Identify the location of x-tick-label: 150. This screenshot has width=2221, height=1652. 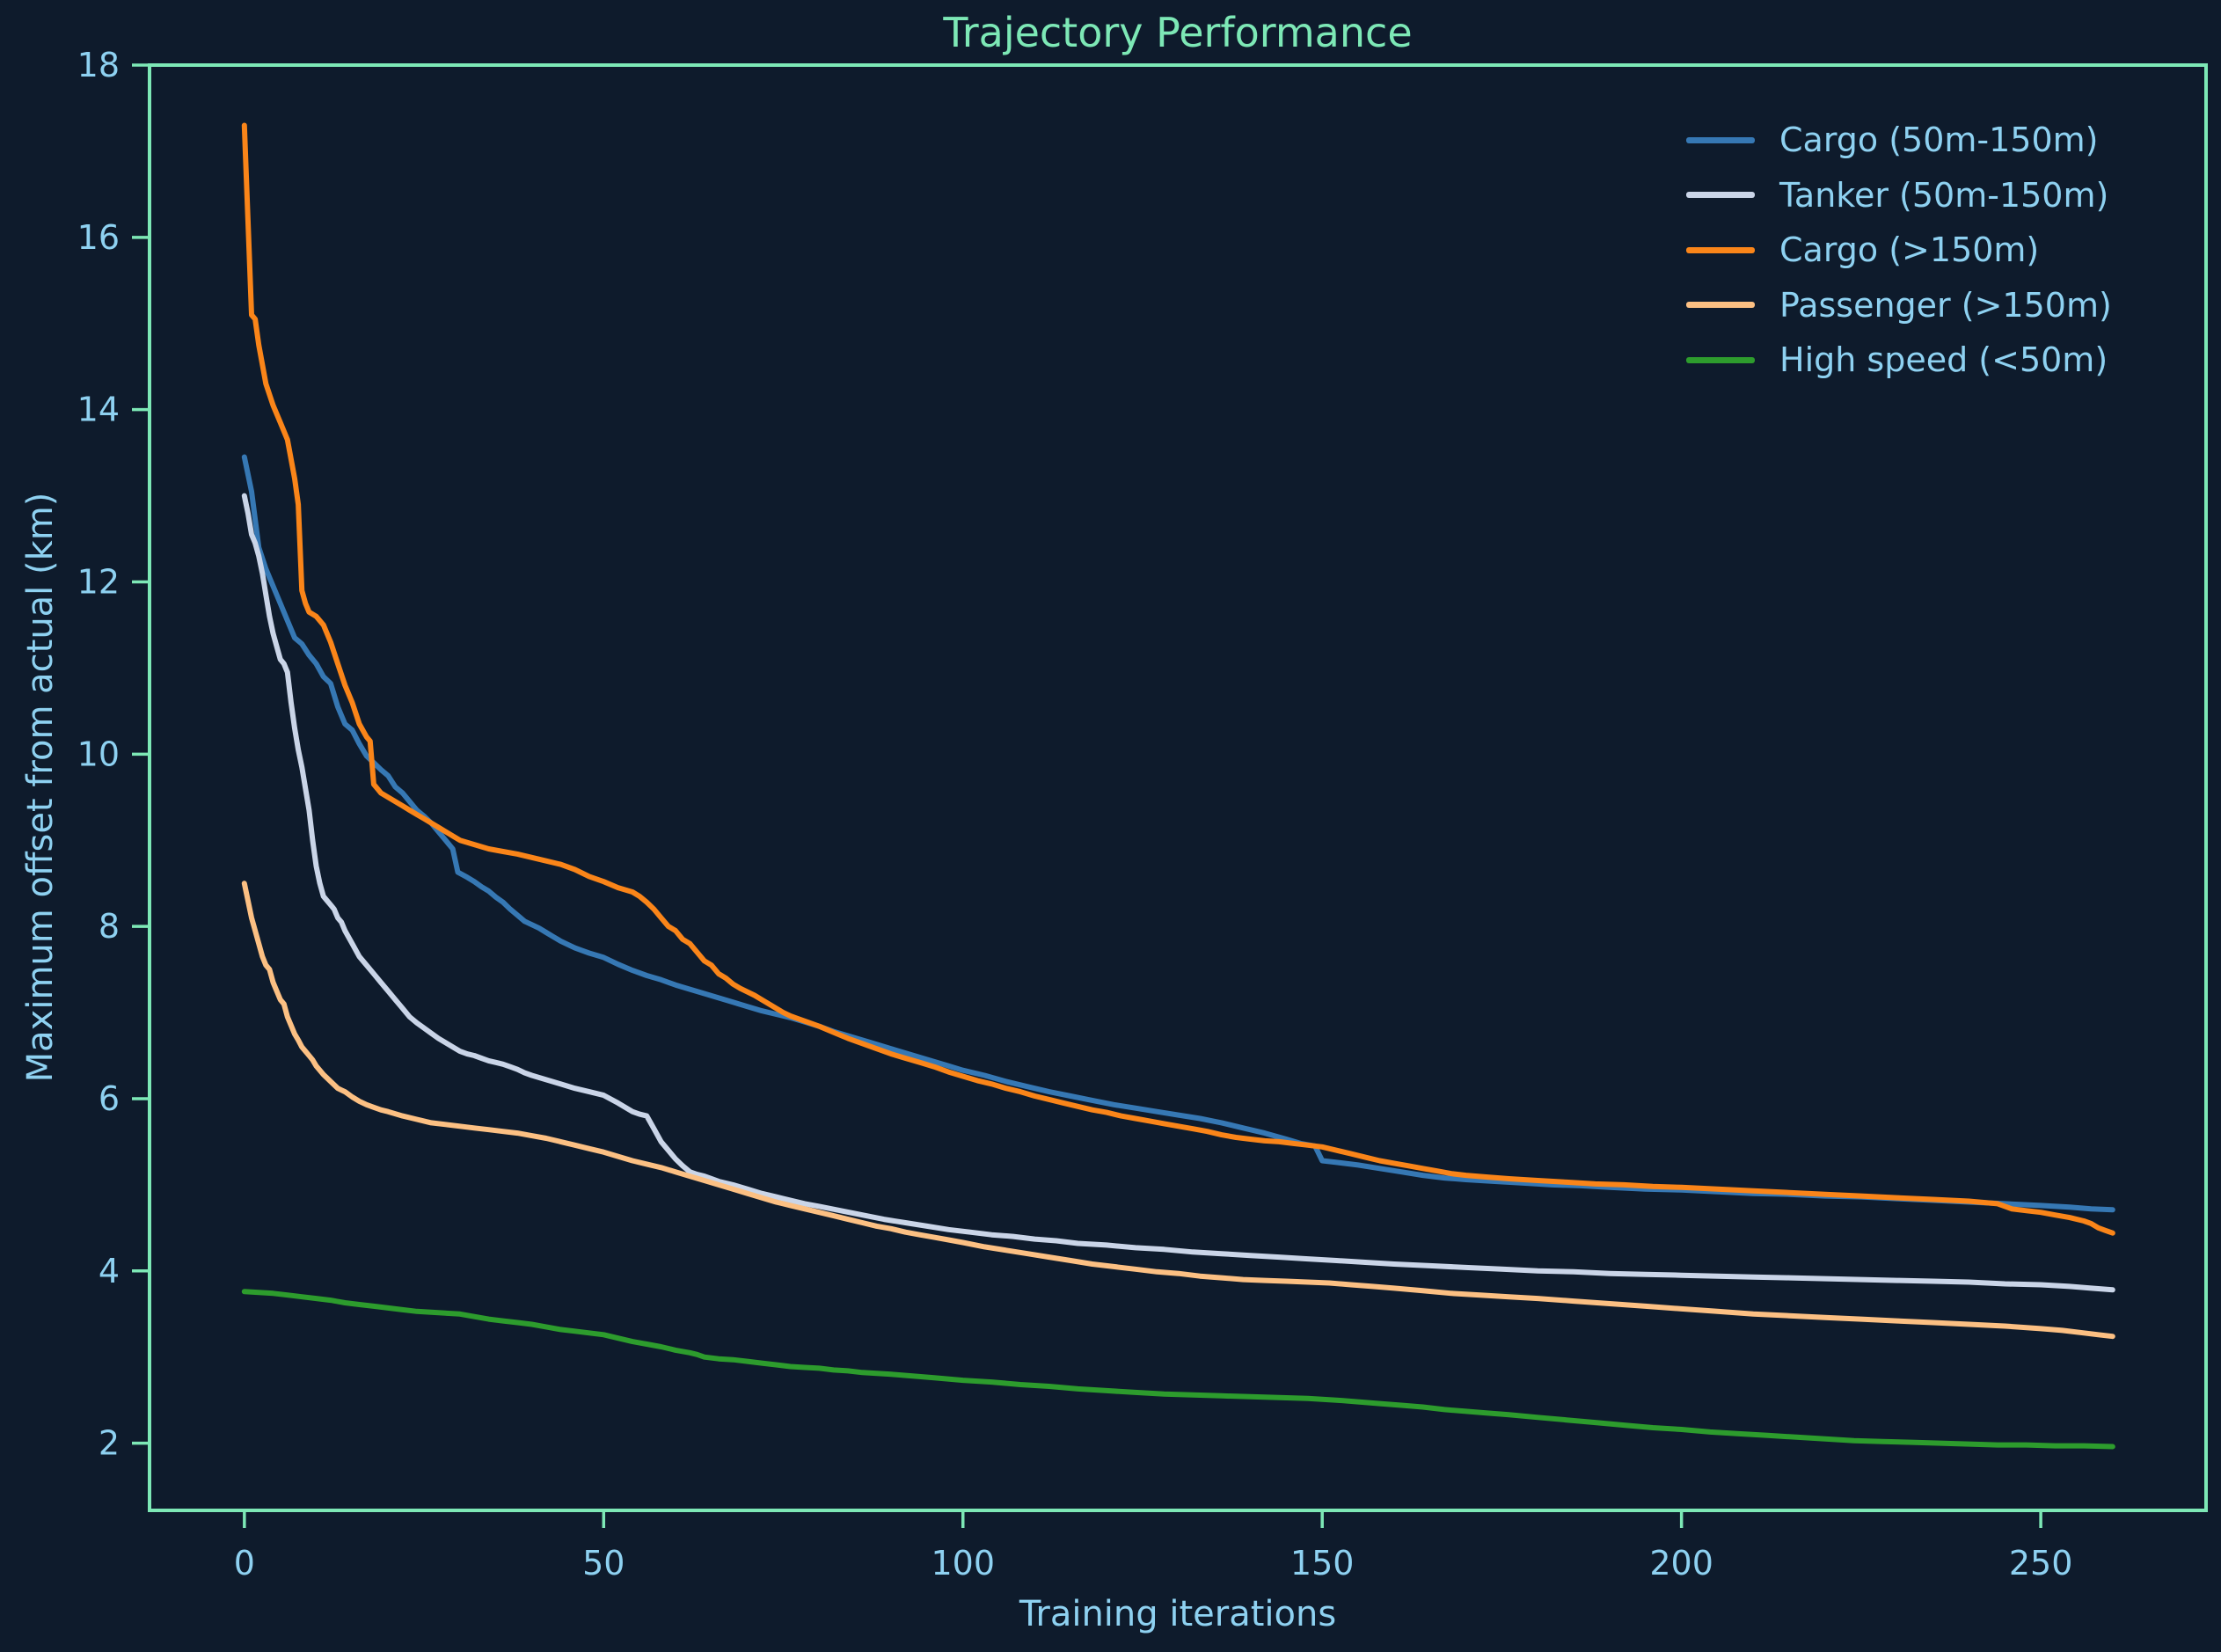
(1323, 1563).